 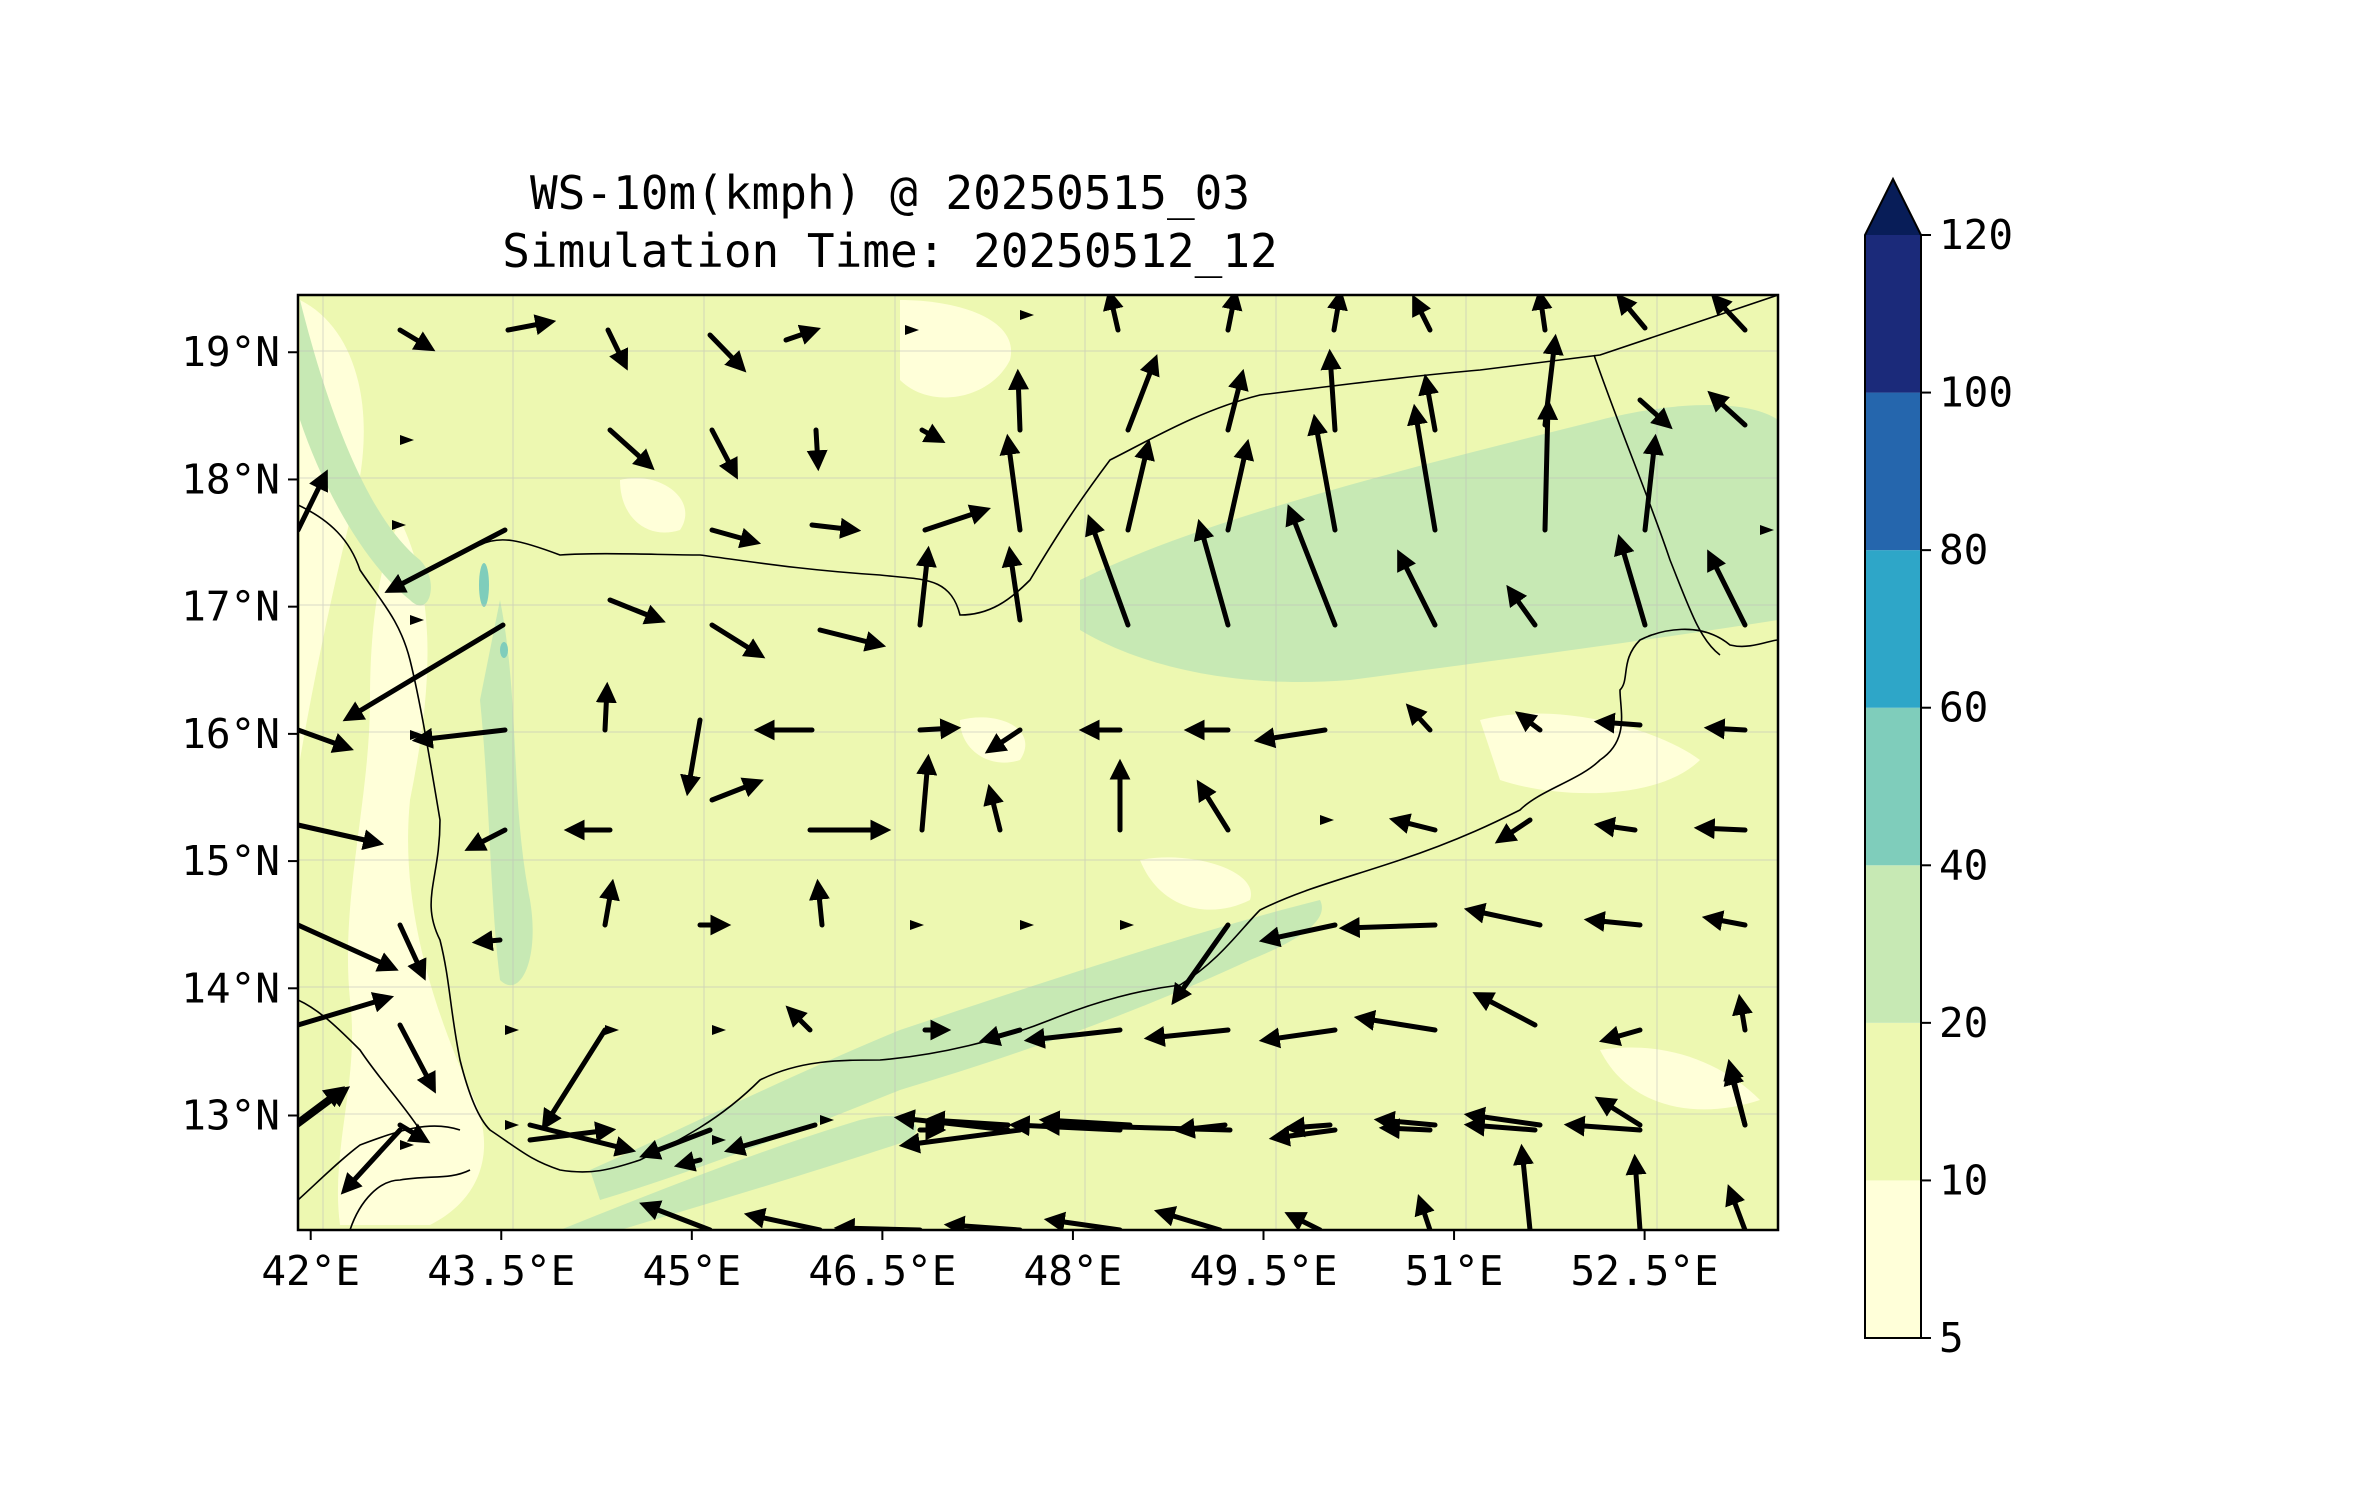 What do you see at coordinates (230, 988) in the screenshot?
I see `y-tick-label: 14°N` at bounding box center [230, 988].